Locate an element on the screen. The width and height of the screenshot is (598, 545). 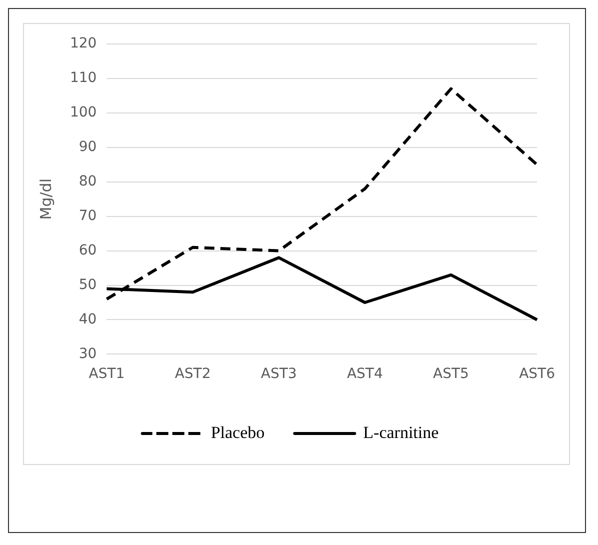
x-tick-label: AST4 is located at coordinates (364, 374).